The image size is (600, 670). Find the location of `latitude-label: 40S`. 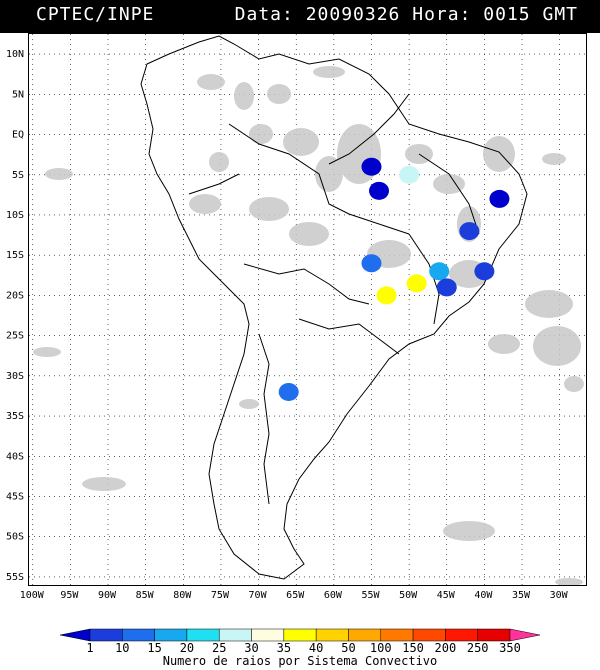

latitude-label: 40S is located at coordinates (15, 456).